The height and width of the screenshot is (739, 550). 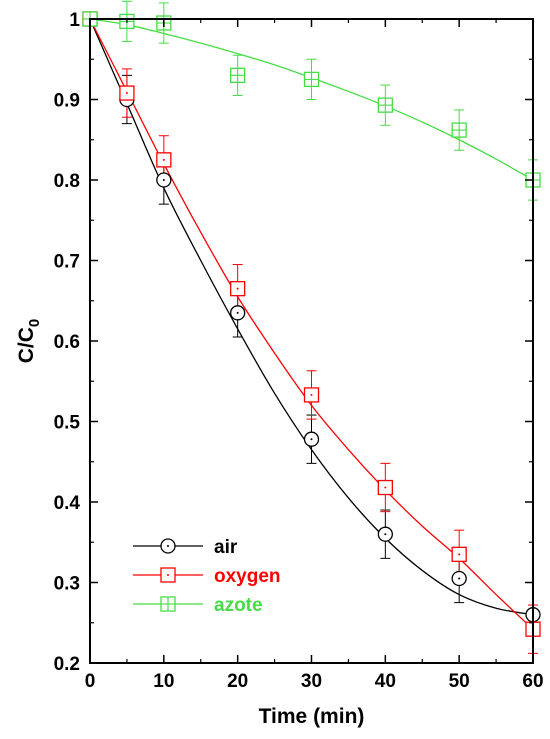 What do you see at coordinates (34, 323) in the screenshot?
I see `y-axis-title-subscript: 0` at bounding box center [34, 323].